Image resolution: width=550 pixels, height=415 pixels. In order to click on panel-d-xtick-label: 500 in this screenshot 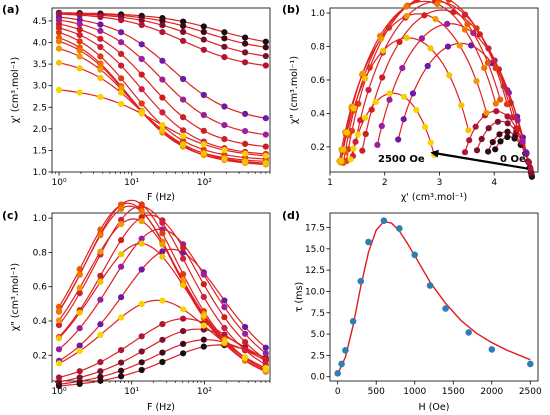, I will do `click(376, 392)`.